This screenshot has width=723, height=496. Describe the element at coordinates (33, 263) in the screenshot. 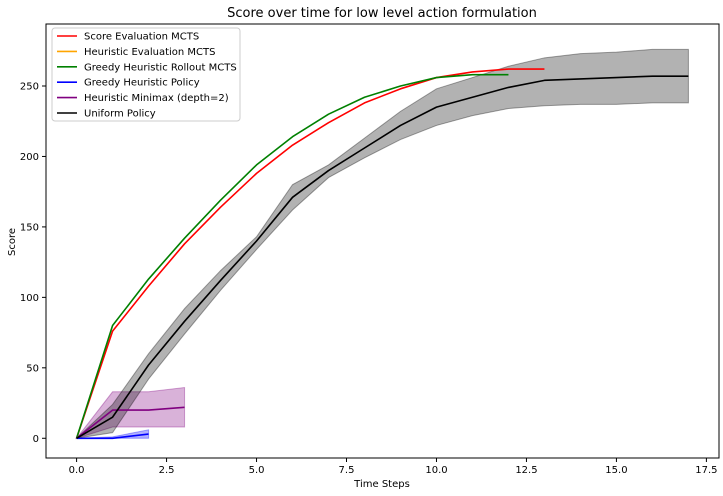

I see `y-axis-ticks: 0 50 100 150 200 250` at that location.